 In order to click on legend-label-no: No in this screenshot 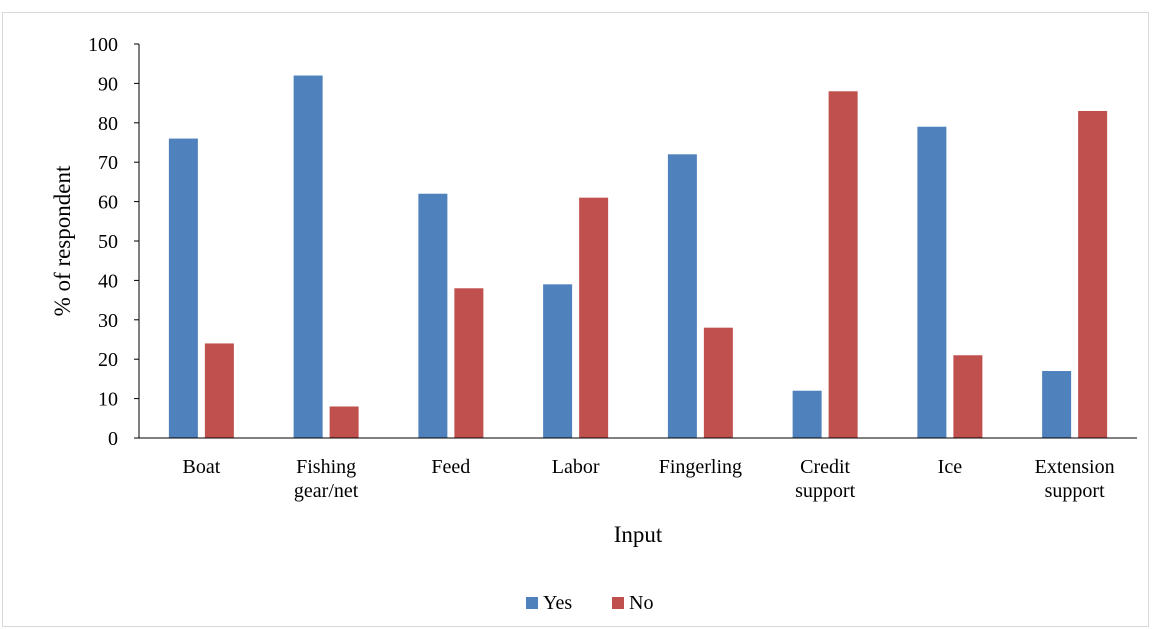, I will do `click(641, 603)`.